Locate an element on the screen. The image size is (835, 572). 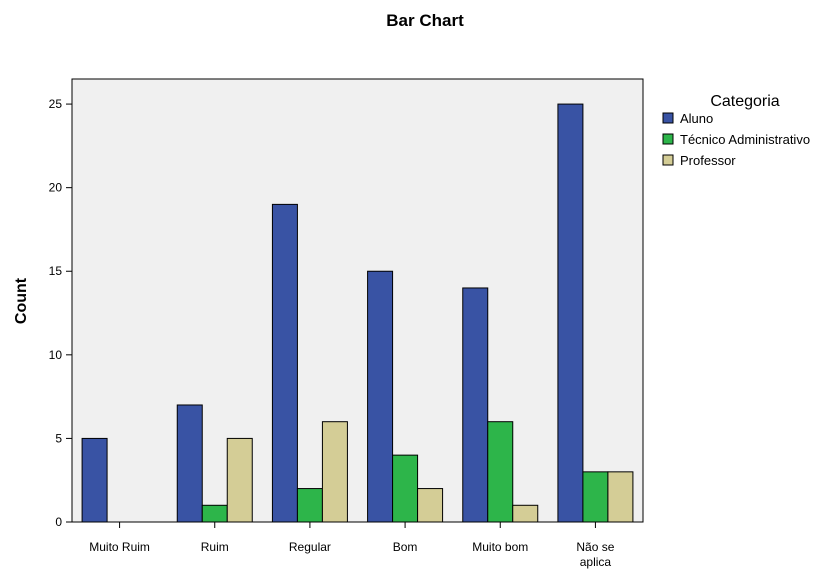
x-tick-label: Muito bom is located at coordinates (500, 547).